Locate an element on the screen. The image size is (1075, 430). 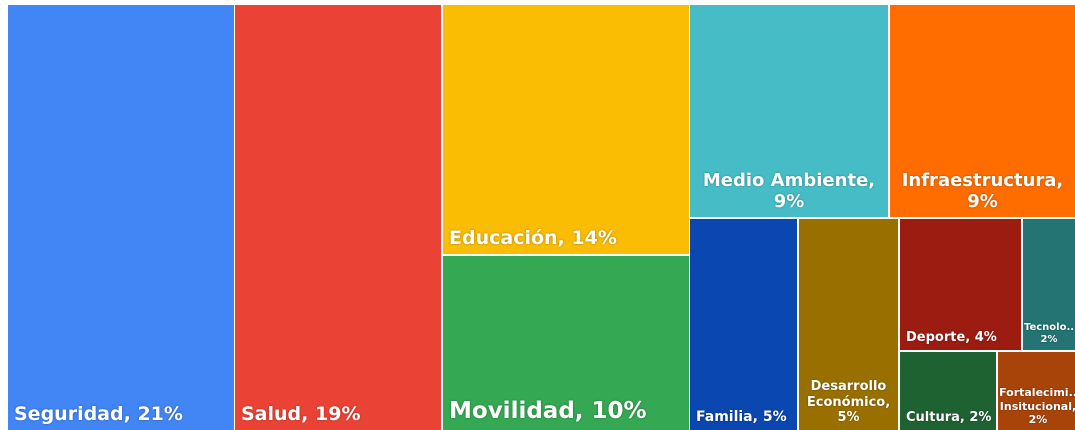
treemap-cell: Familia, 5% is located at coordinates (743, 324).